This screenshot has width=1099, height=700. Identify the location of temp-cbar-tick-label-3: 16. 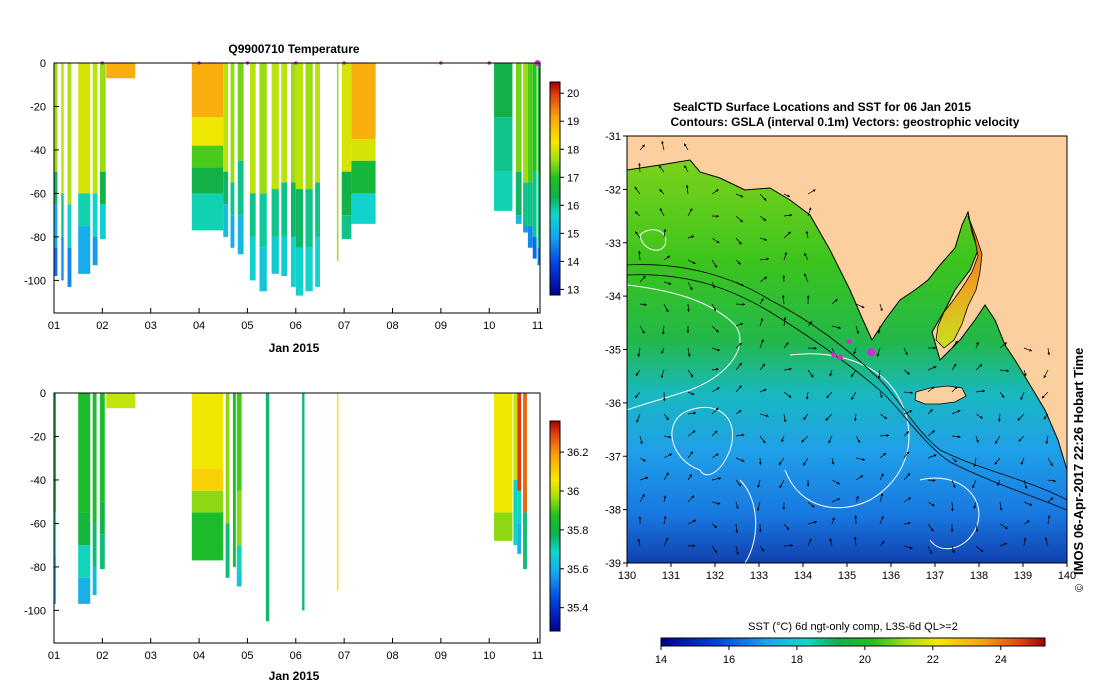
(573, 206).